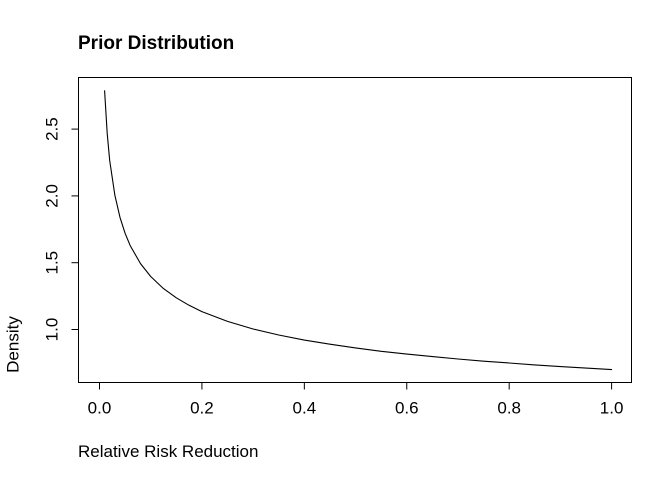  What do you see at coordinates (52, 196) in the screenshot?
I see `y-tick-label: 2.0` at bounding box center [52, 196].